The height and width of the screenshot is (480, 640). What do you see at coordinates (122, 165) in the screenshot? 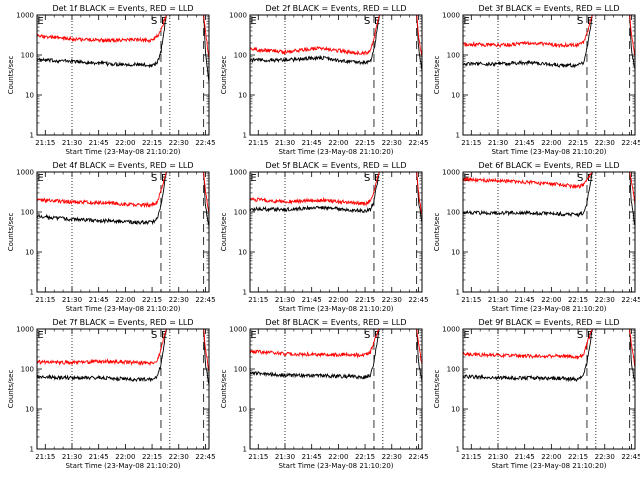
I see `chart-title: Det 4f BLACK = Events, RED = LLD` at bounding box center [122, 165].